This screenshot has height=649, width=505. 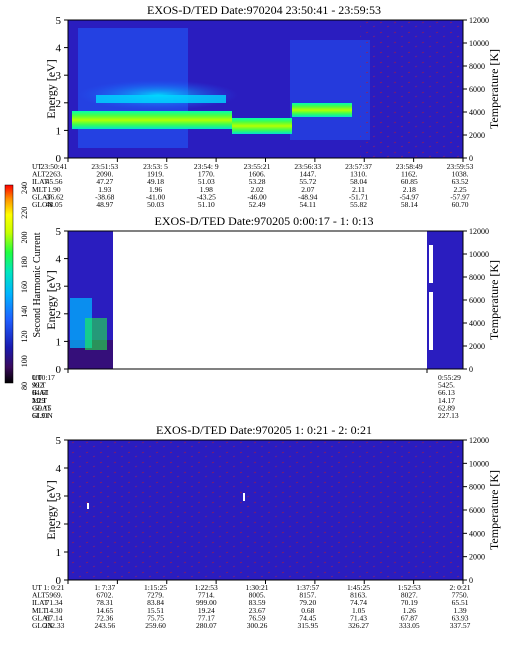 I want to click on colorbar-tick-label: 180, so click(x=24, y=262).